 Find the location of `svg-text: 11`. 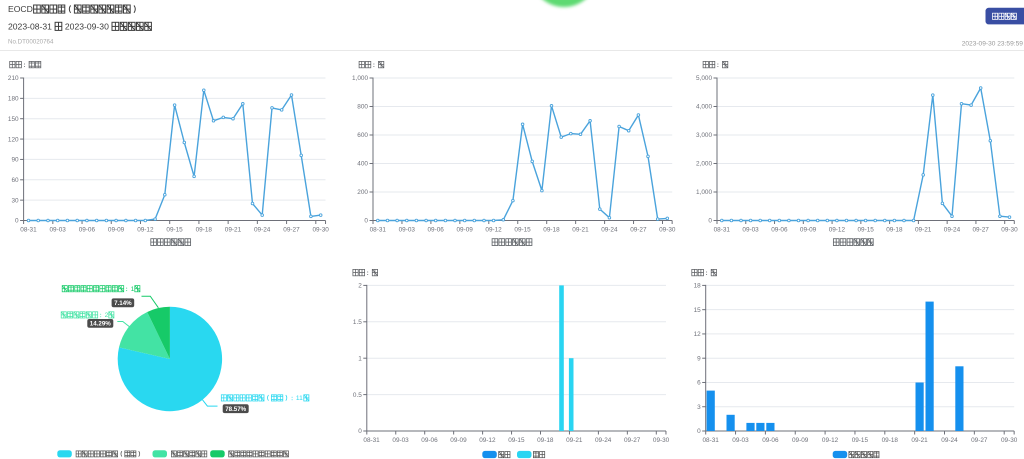

svg-text: 11 is located at coordinates (299, 398).